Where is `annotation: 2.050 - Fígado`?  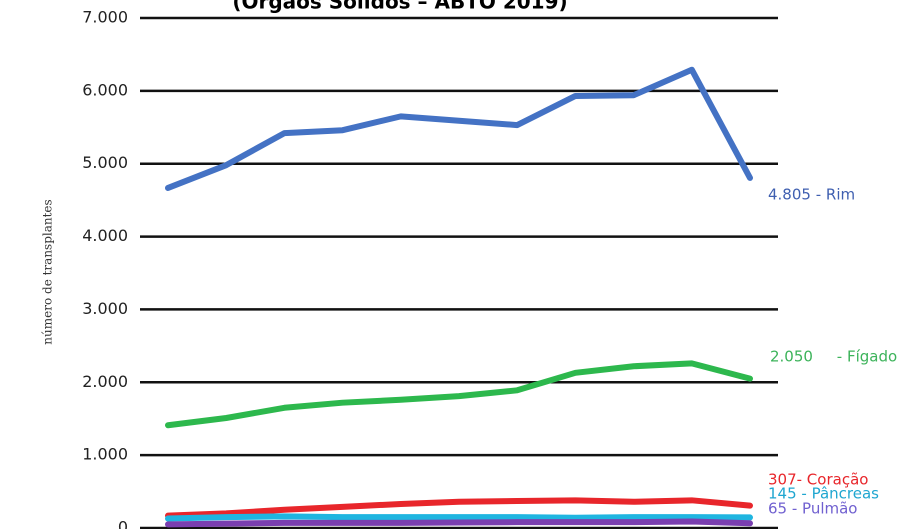 annotation: 2.050 - Fígado is located at coordinates (833, 357).